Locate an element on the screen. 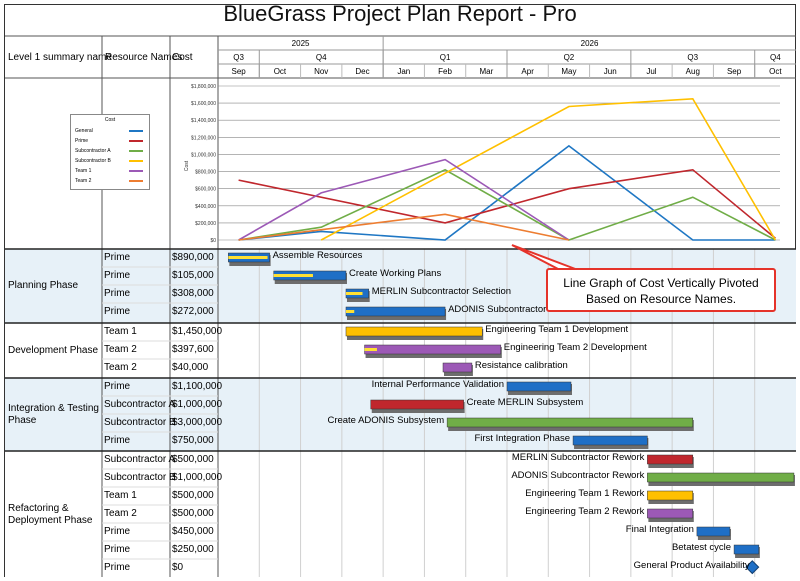 Image resolution: width=800 pixels, height=581 pixels. task-label: Create ADONIS Subsystem is located at coordinates (386, 420).